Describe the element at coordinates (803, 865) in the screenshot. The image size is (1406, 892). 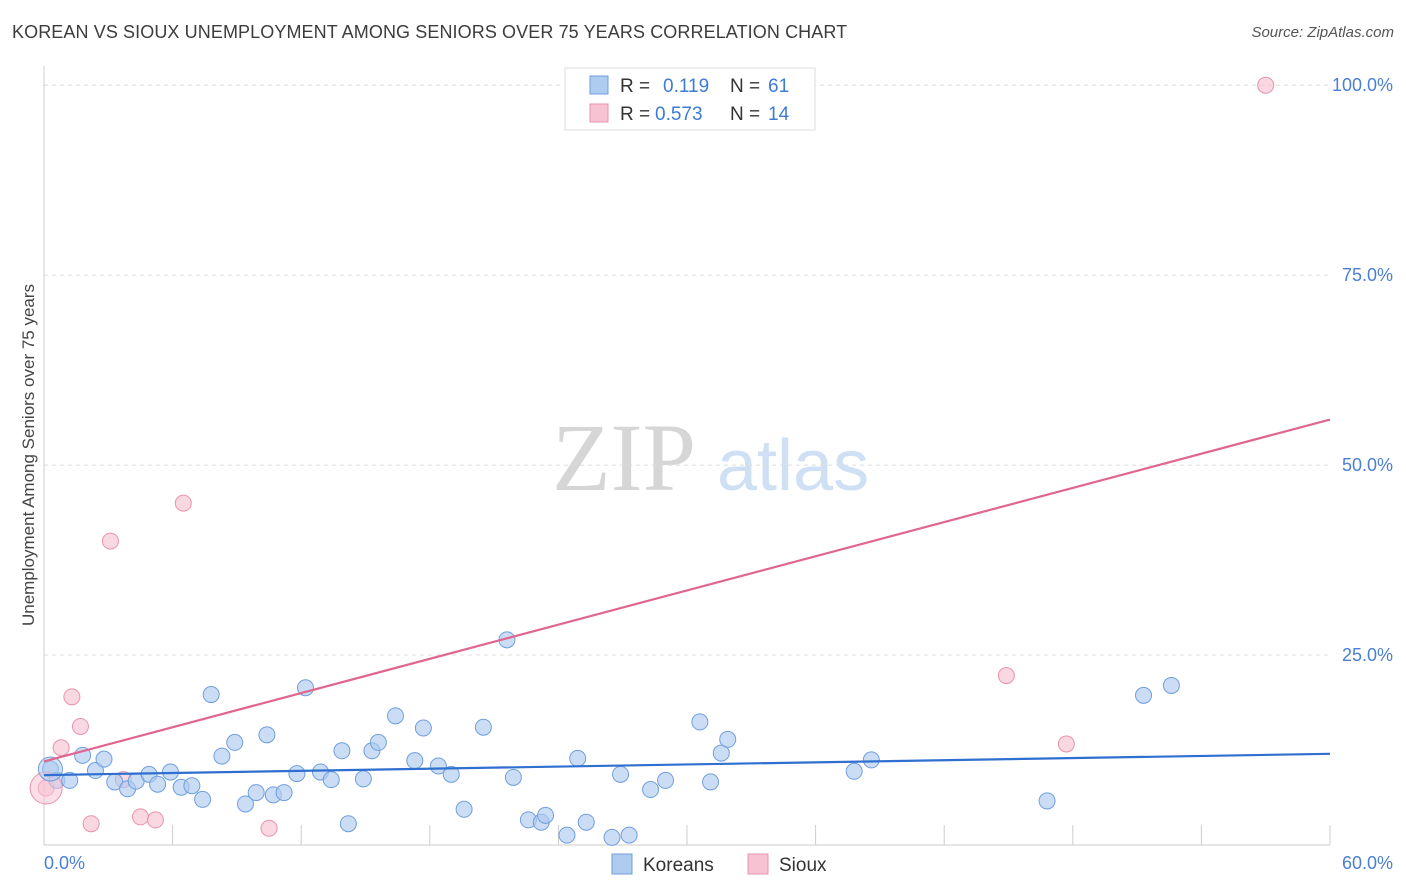
I see `series-legend-label-sioux: Sioux` at that location.